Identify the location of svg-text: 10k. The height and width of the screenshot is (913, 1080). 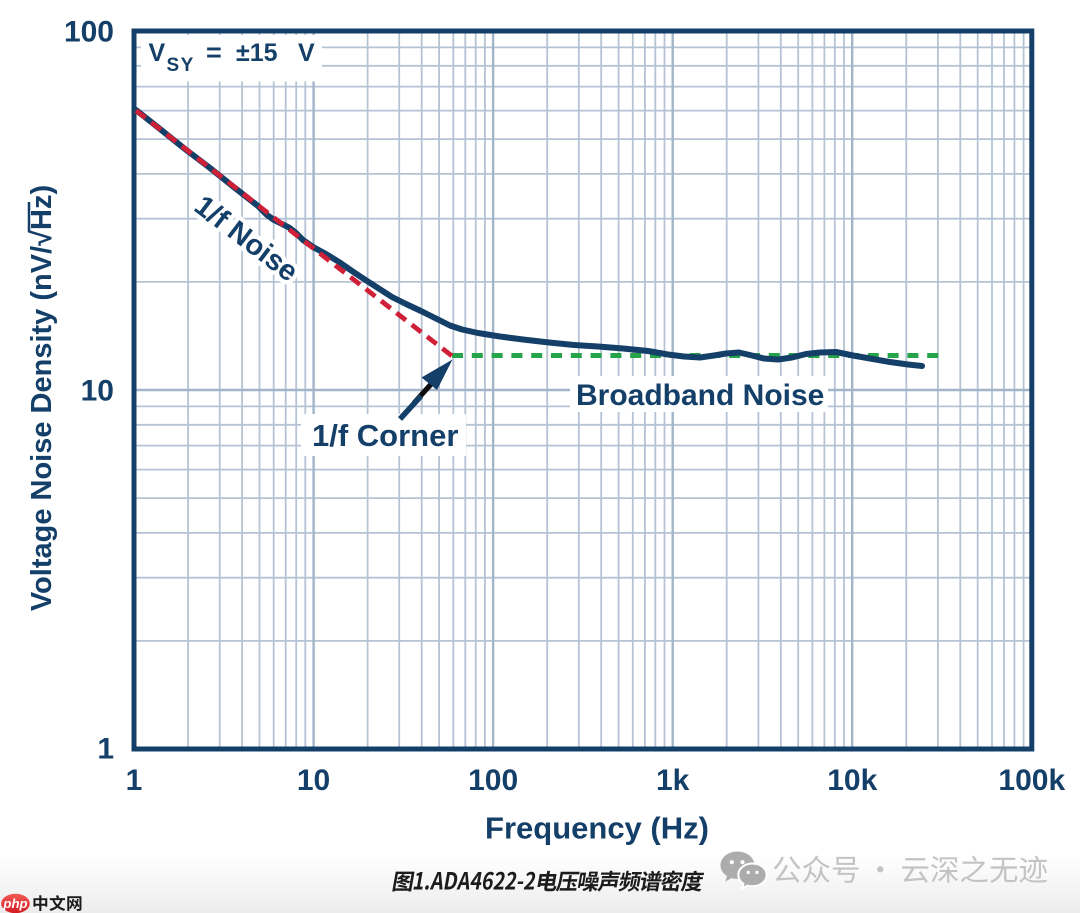
(852, 780).